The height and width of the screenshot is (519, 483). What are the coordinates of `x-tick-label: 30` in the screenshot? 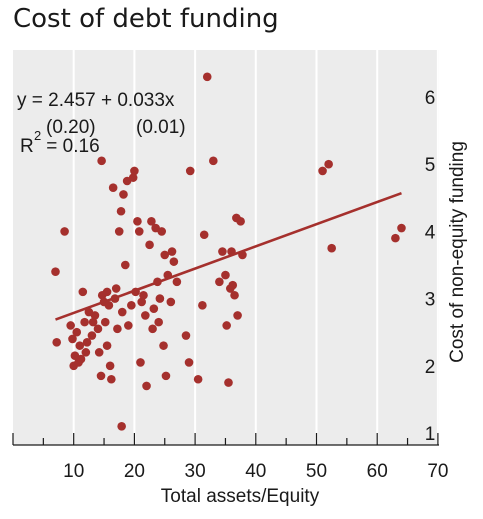 It's located at (195, 471).